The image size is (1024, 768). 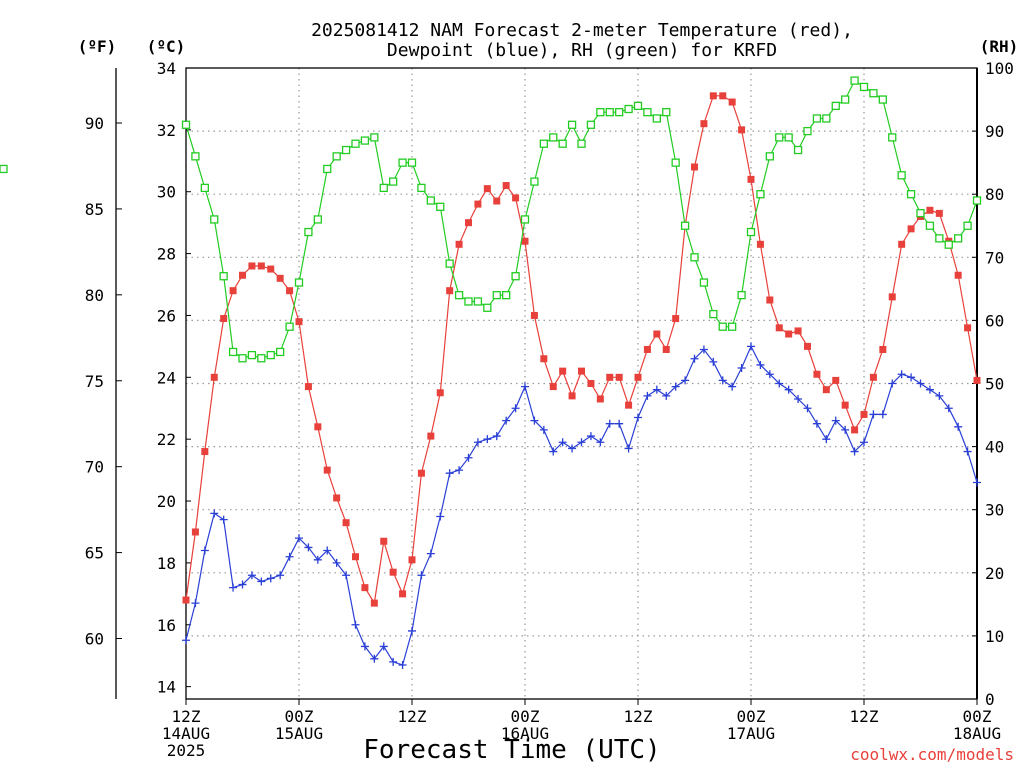 What do you see at coordinates (94, 295) in the screenshot?
I see `fahrenheit-tick-label: 80` at bounding box center [94, 295].